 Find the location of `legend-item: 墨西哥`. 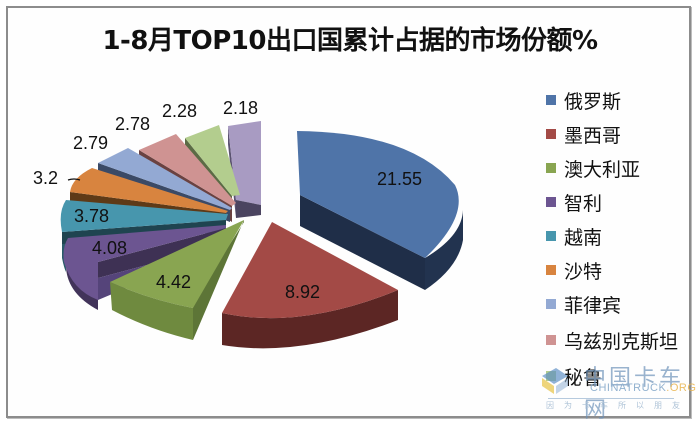

legend-item: 墨西哥 is located at coordinates (584, 134).